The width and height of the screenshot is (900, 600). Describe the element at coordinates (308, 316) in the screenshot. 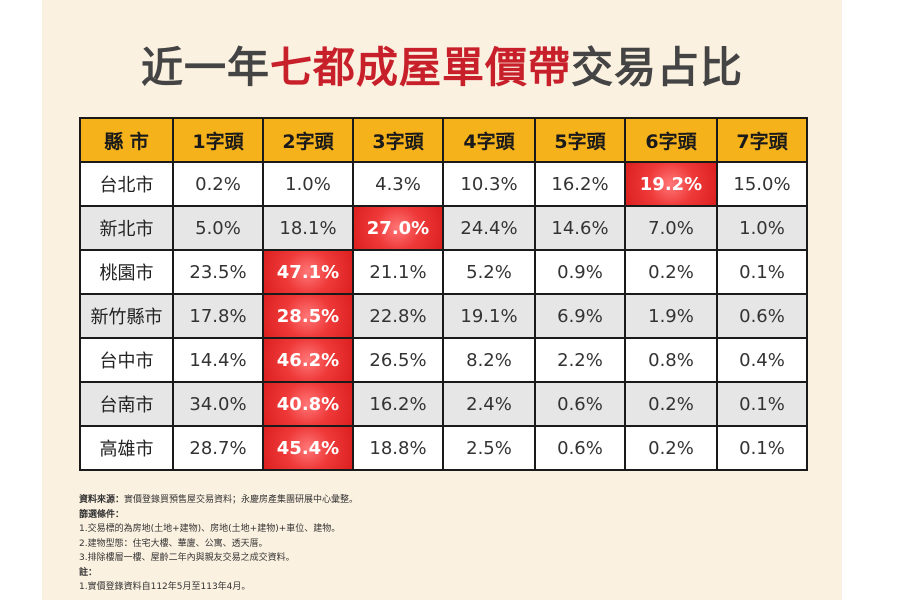

I see `highlight-value-cell: 28.5%` at that location.